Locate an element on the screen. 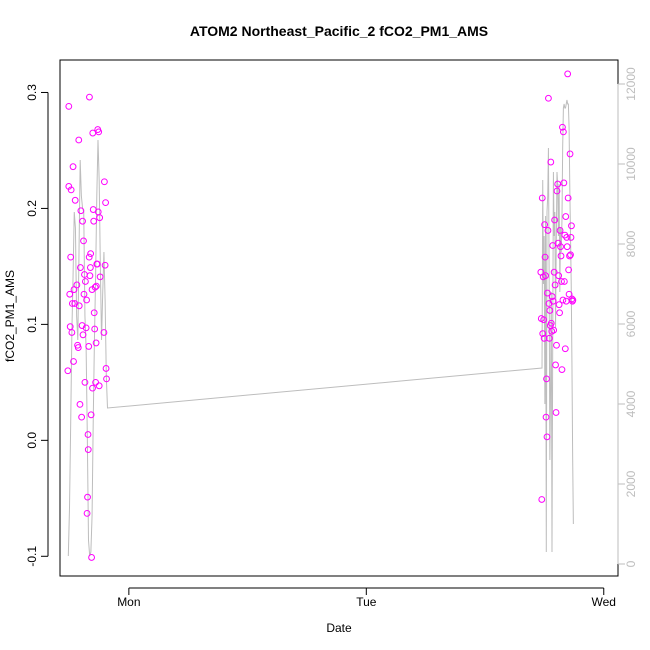  y2-tick-label: 10000 is located at coordinates (631, 164).